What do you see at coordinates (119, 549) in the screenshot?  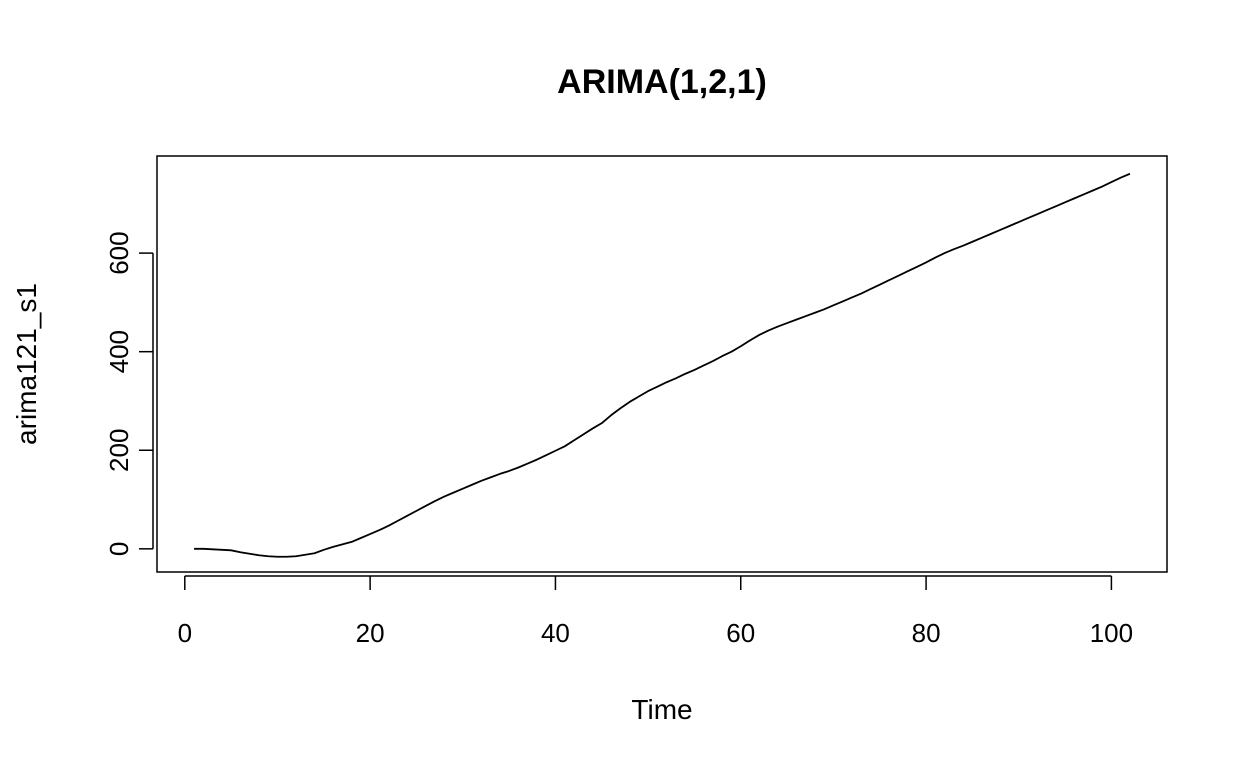 I see `y-tick-label: 0` at bounding box center [119, 549].